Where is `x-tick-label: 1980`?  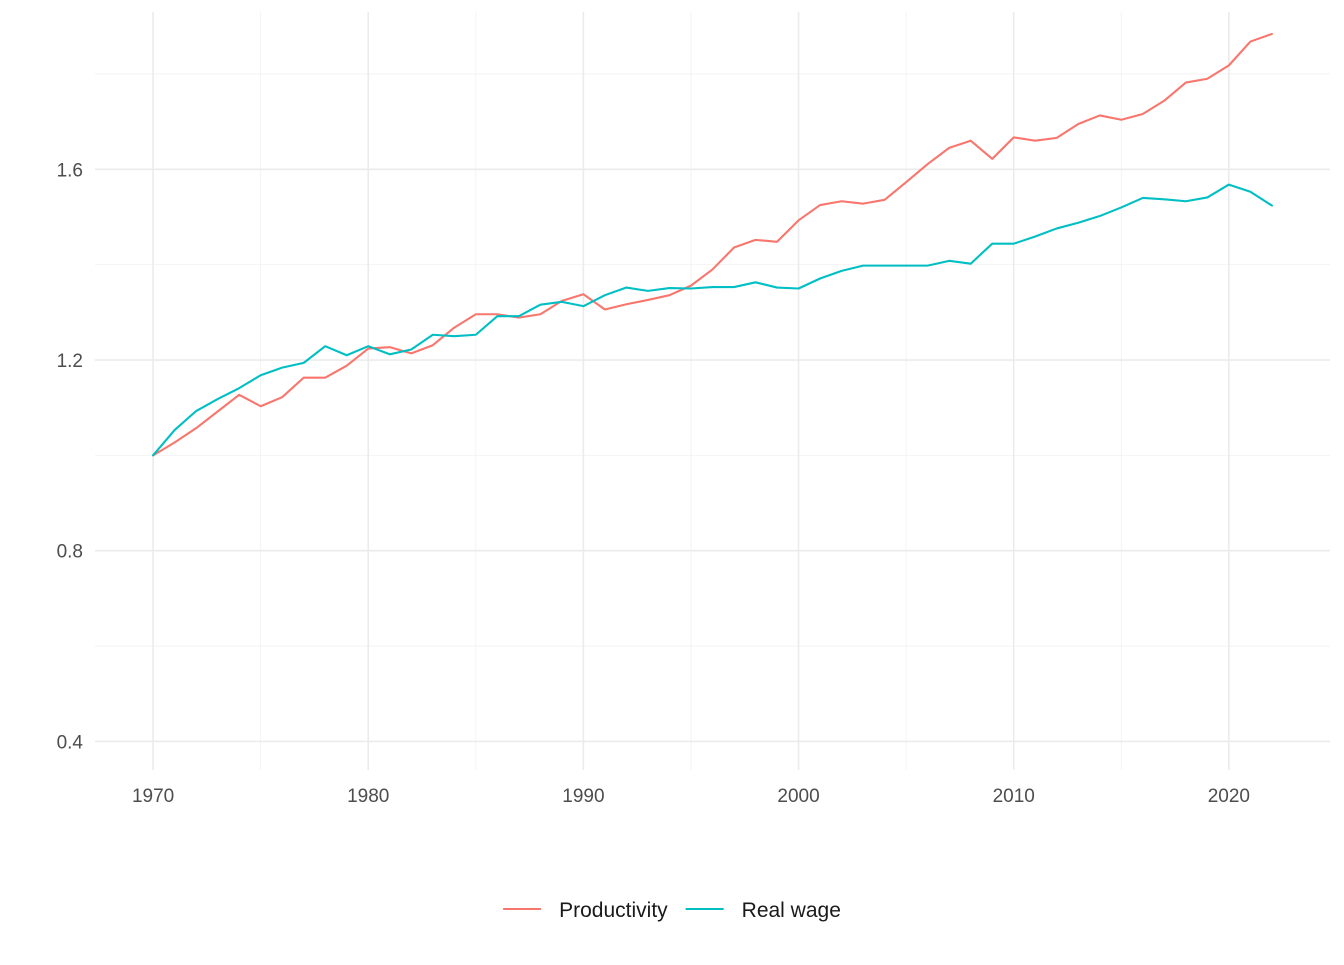
x-tick-label: 1980 is located at coordinates (368, 796).